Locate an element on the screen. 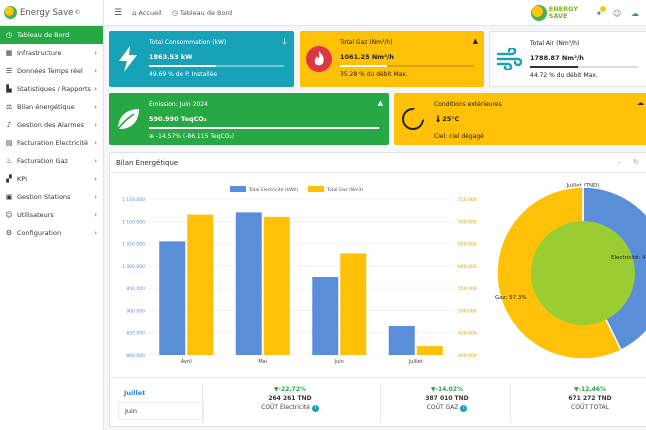  sidebar-item: ♨ Facturation Gaz › is located at coordinates (51, 161).